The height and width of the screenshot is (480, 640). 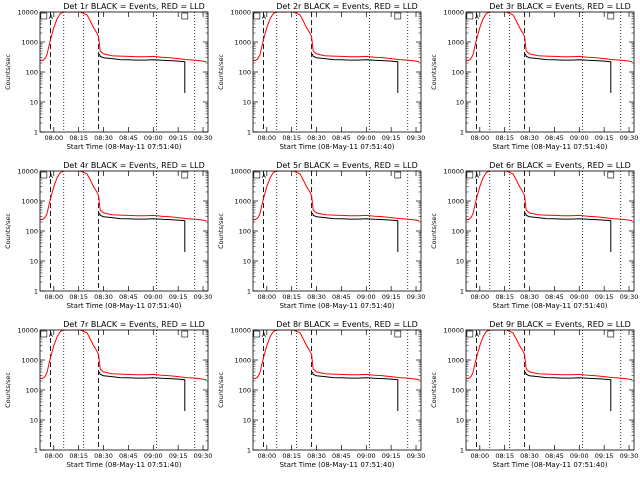 What do you see at coordinates (560, 324) in the screenshot?
I see `panel-title: Det 9r BLACK = Events, RED = LLD` at bounding box center [560, 324].